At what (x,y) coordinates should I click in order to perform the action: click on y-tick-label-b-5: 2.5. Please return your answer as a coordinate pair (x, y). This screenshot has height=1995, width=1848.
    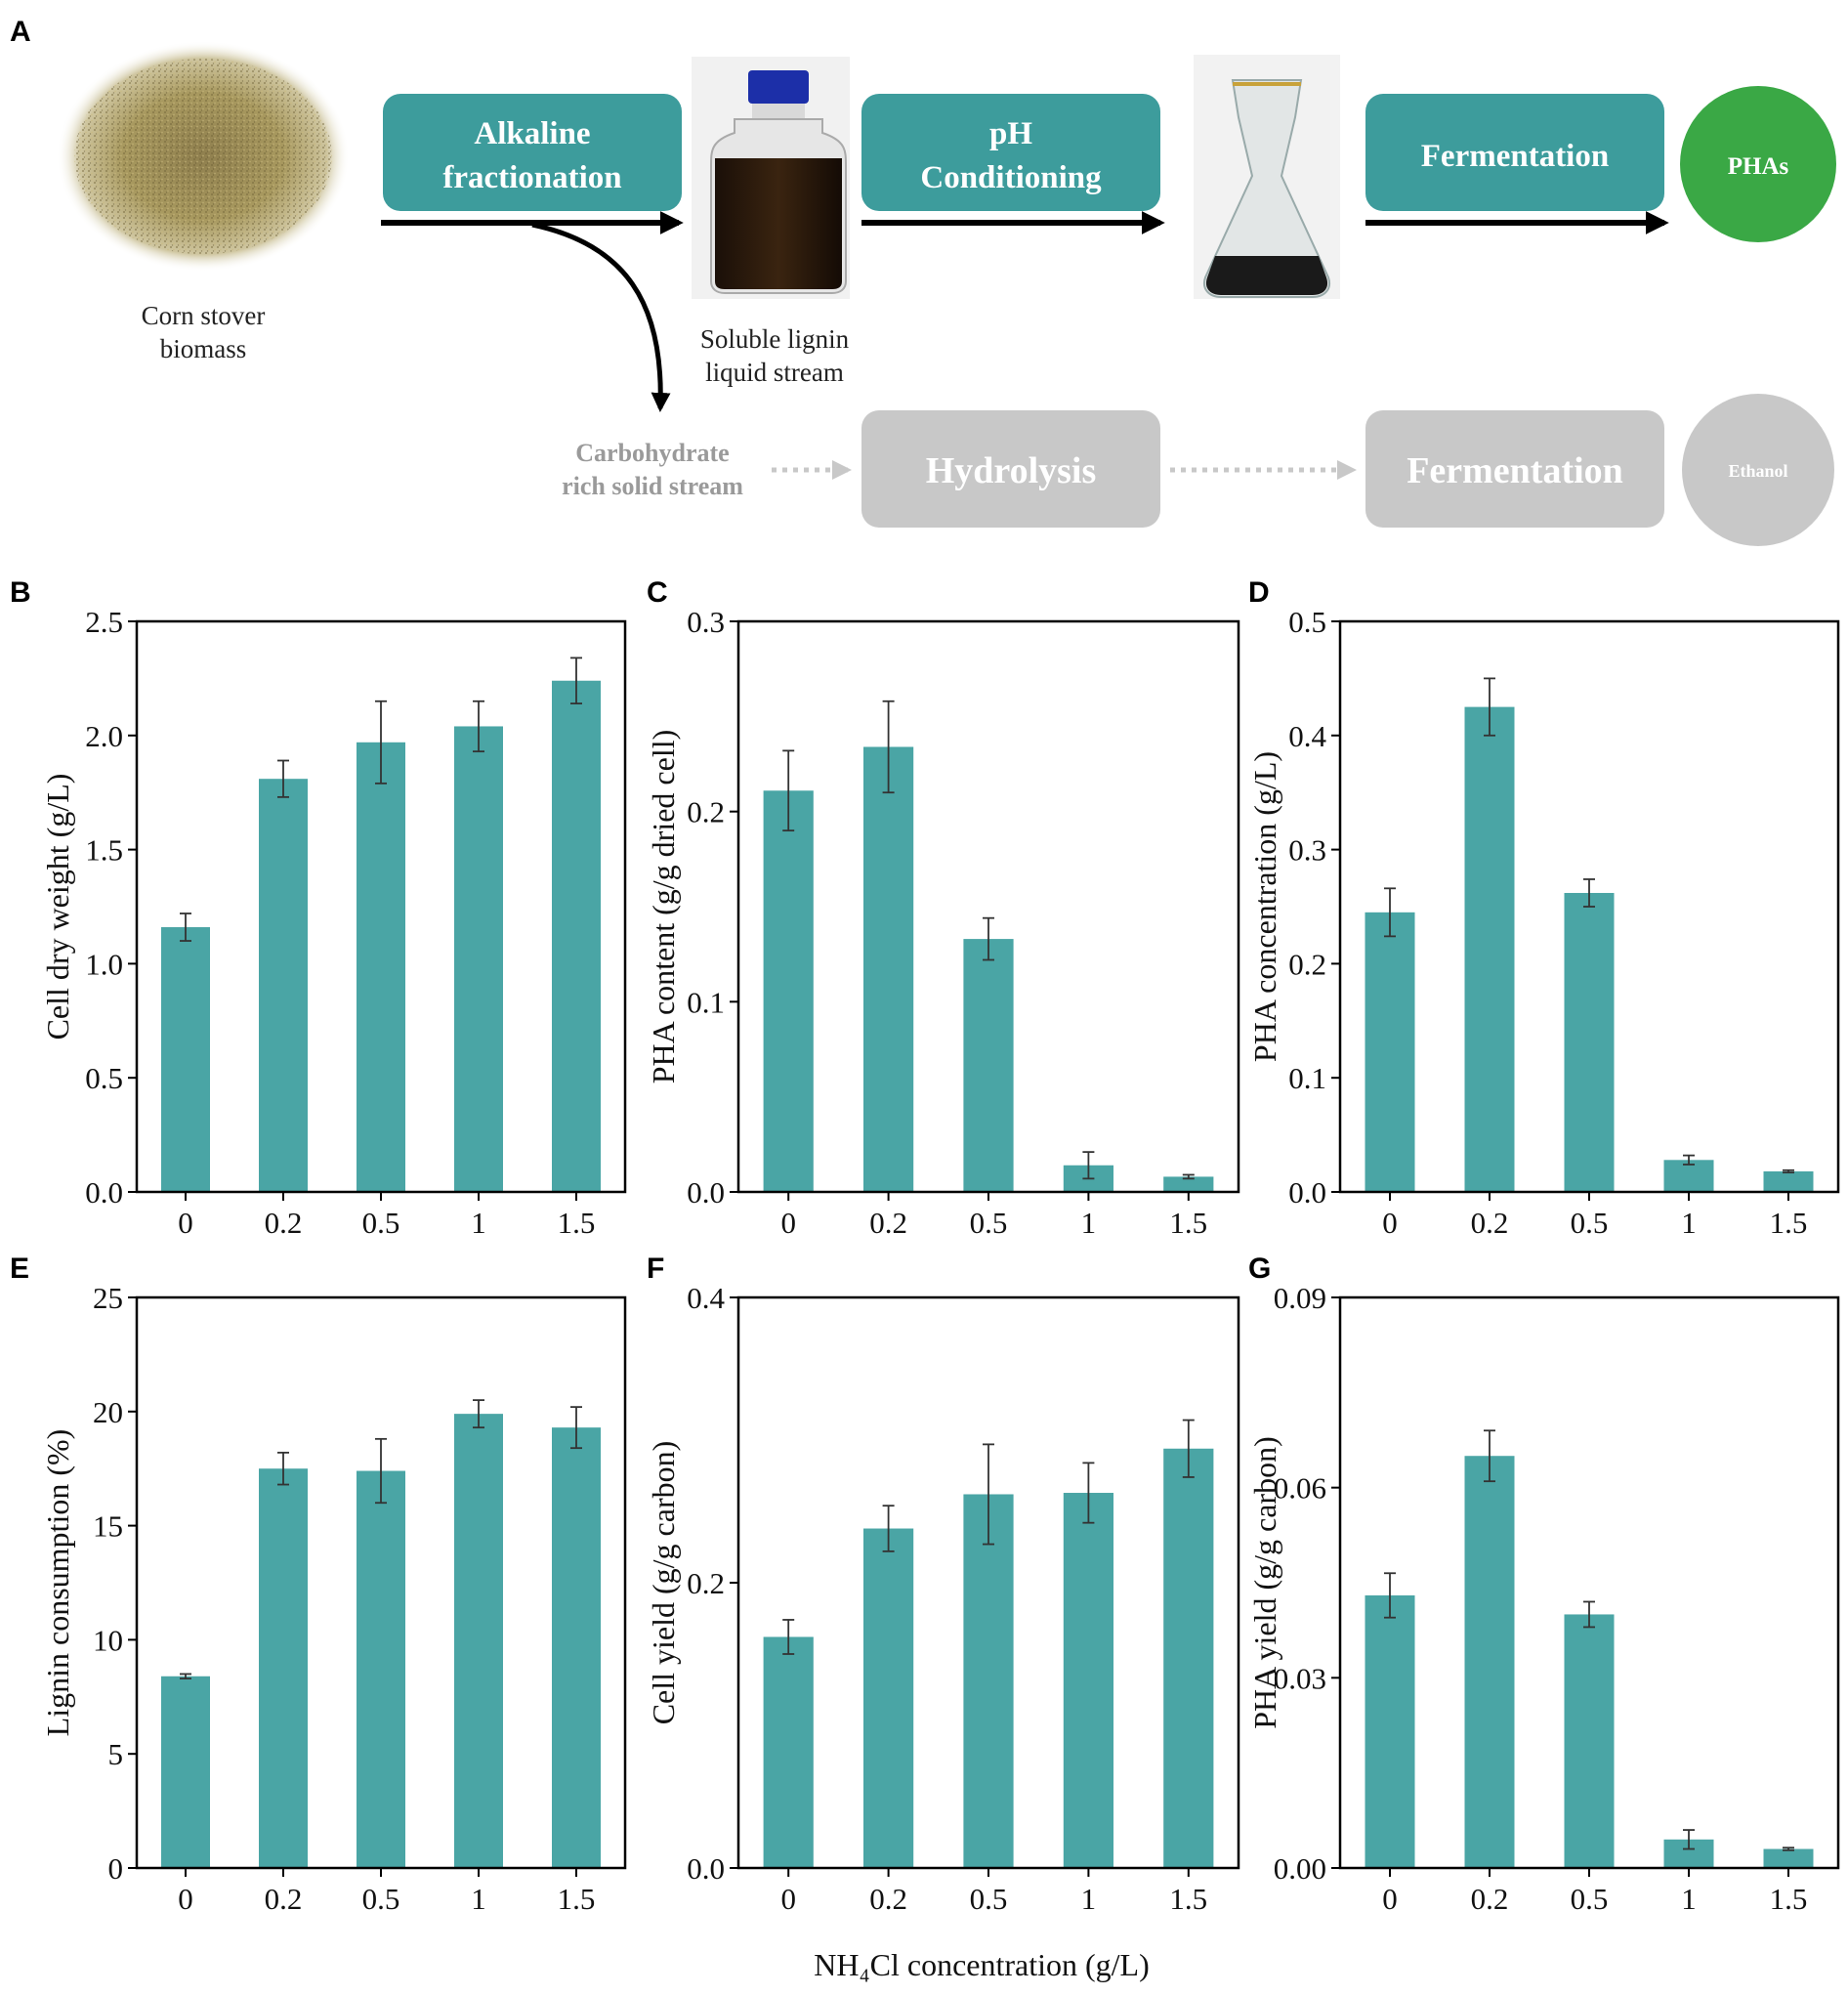
    Looking at the image, I should click on (104, 622).